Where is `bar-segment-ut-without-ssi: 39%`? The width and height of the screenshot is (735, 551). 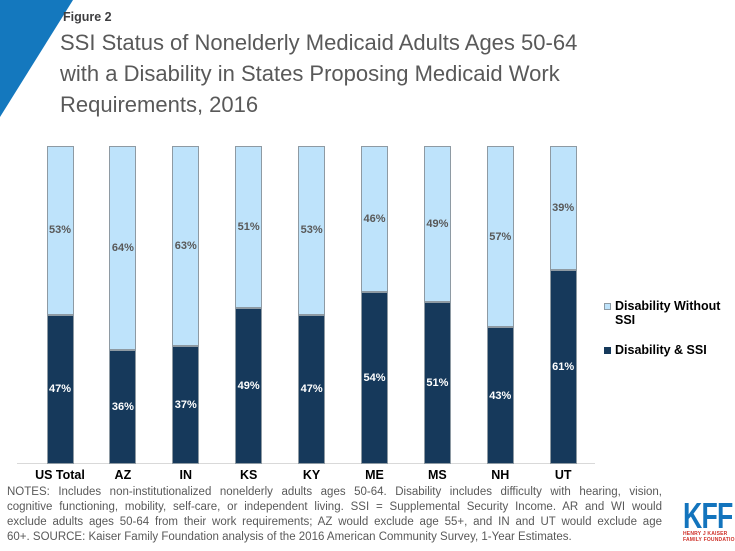 bar-segment-ut-without-ssi: 39% is located at coordinates (563, 208).